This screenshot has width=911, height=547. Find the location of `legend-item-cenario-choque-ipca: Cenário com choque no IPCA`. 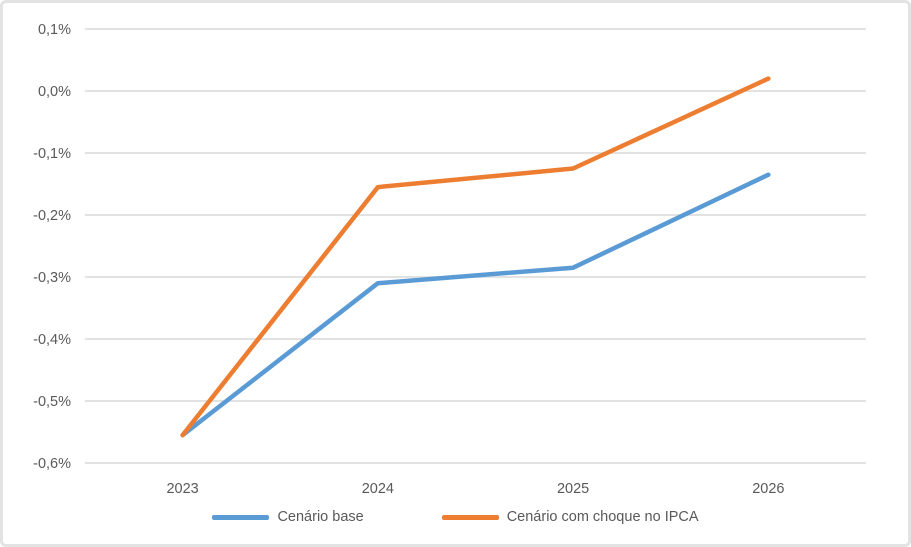

legend-item-cenario-choque-ipca: Cenário com choque no IPCA is located at coordinates (570, 517).